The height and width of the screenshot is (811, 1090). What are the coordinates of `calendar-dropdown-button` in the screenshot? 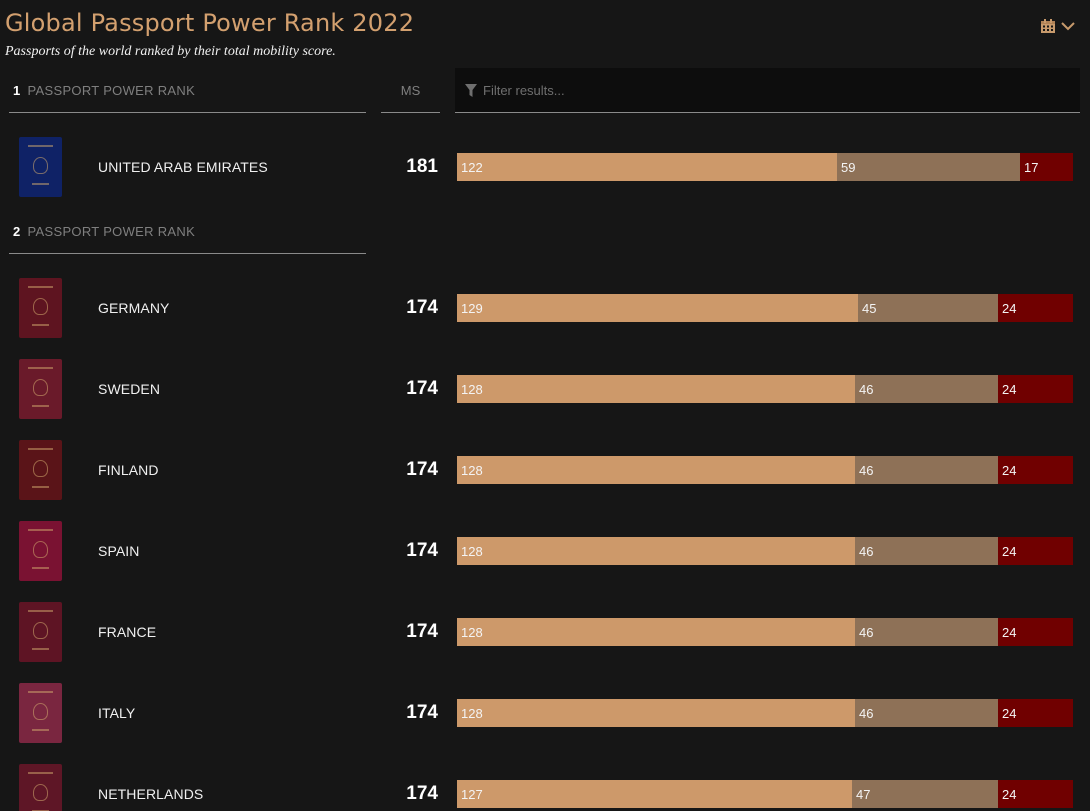 It's located at (1061, 26).